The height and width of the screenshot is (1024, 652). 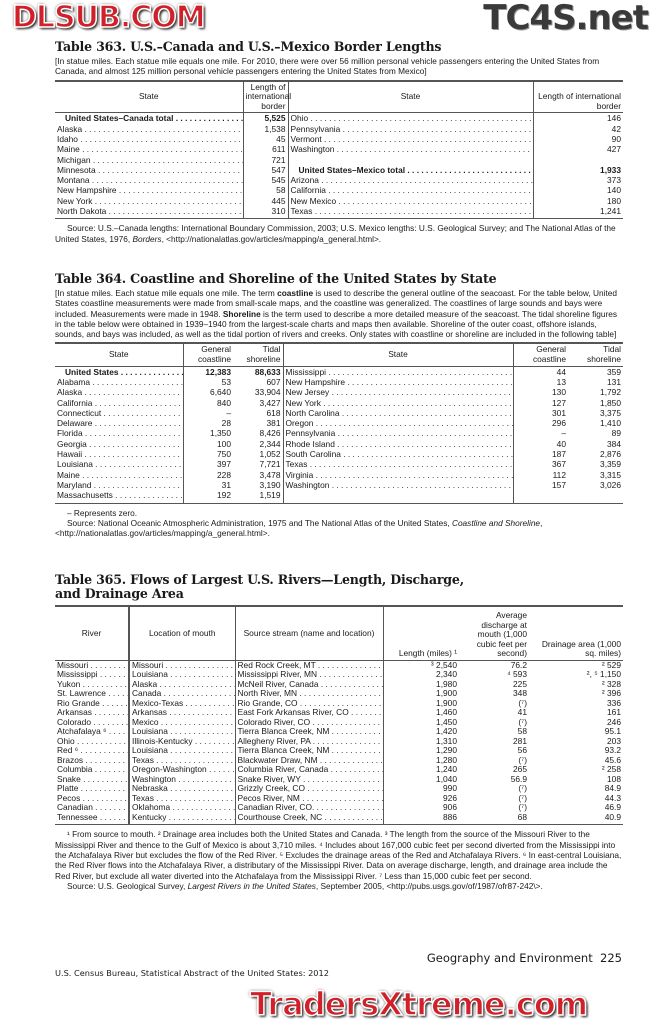 What do you see at coordinates (595, 496) in the screenshot?
I see `value-cell` at bounding box center [595, 496].